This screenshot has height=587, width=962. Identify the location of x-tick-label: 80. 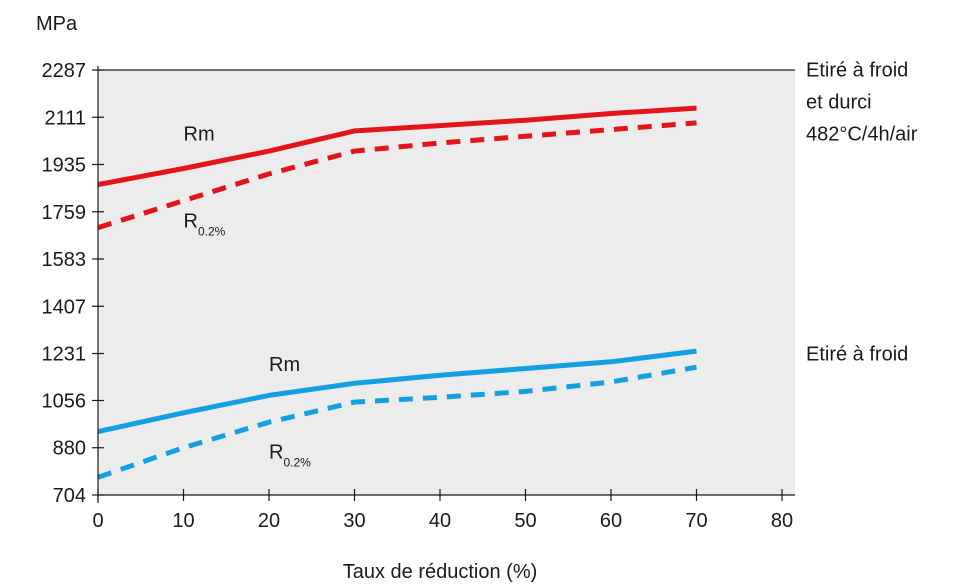
(782, 521).